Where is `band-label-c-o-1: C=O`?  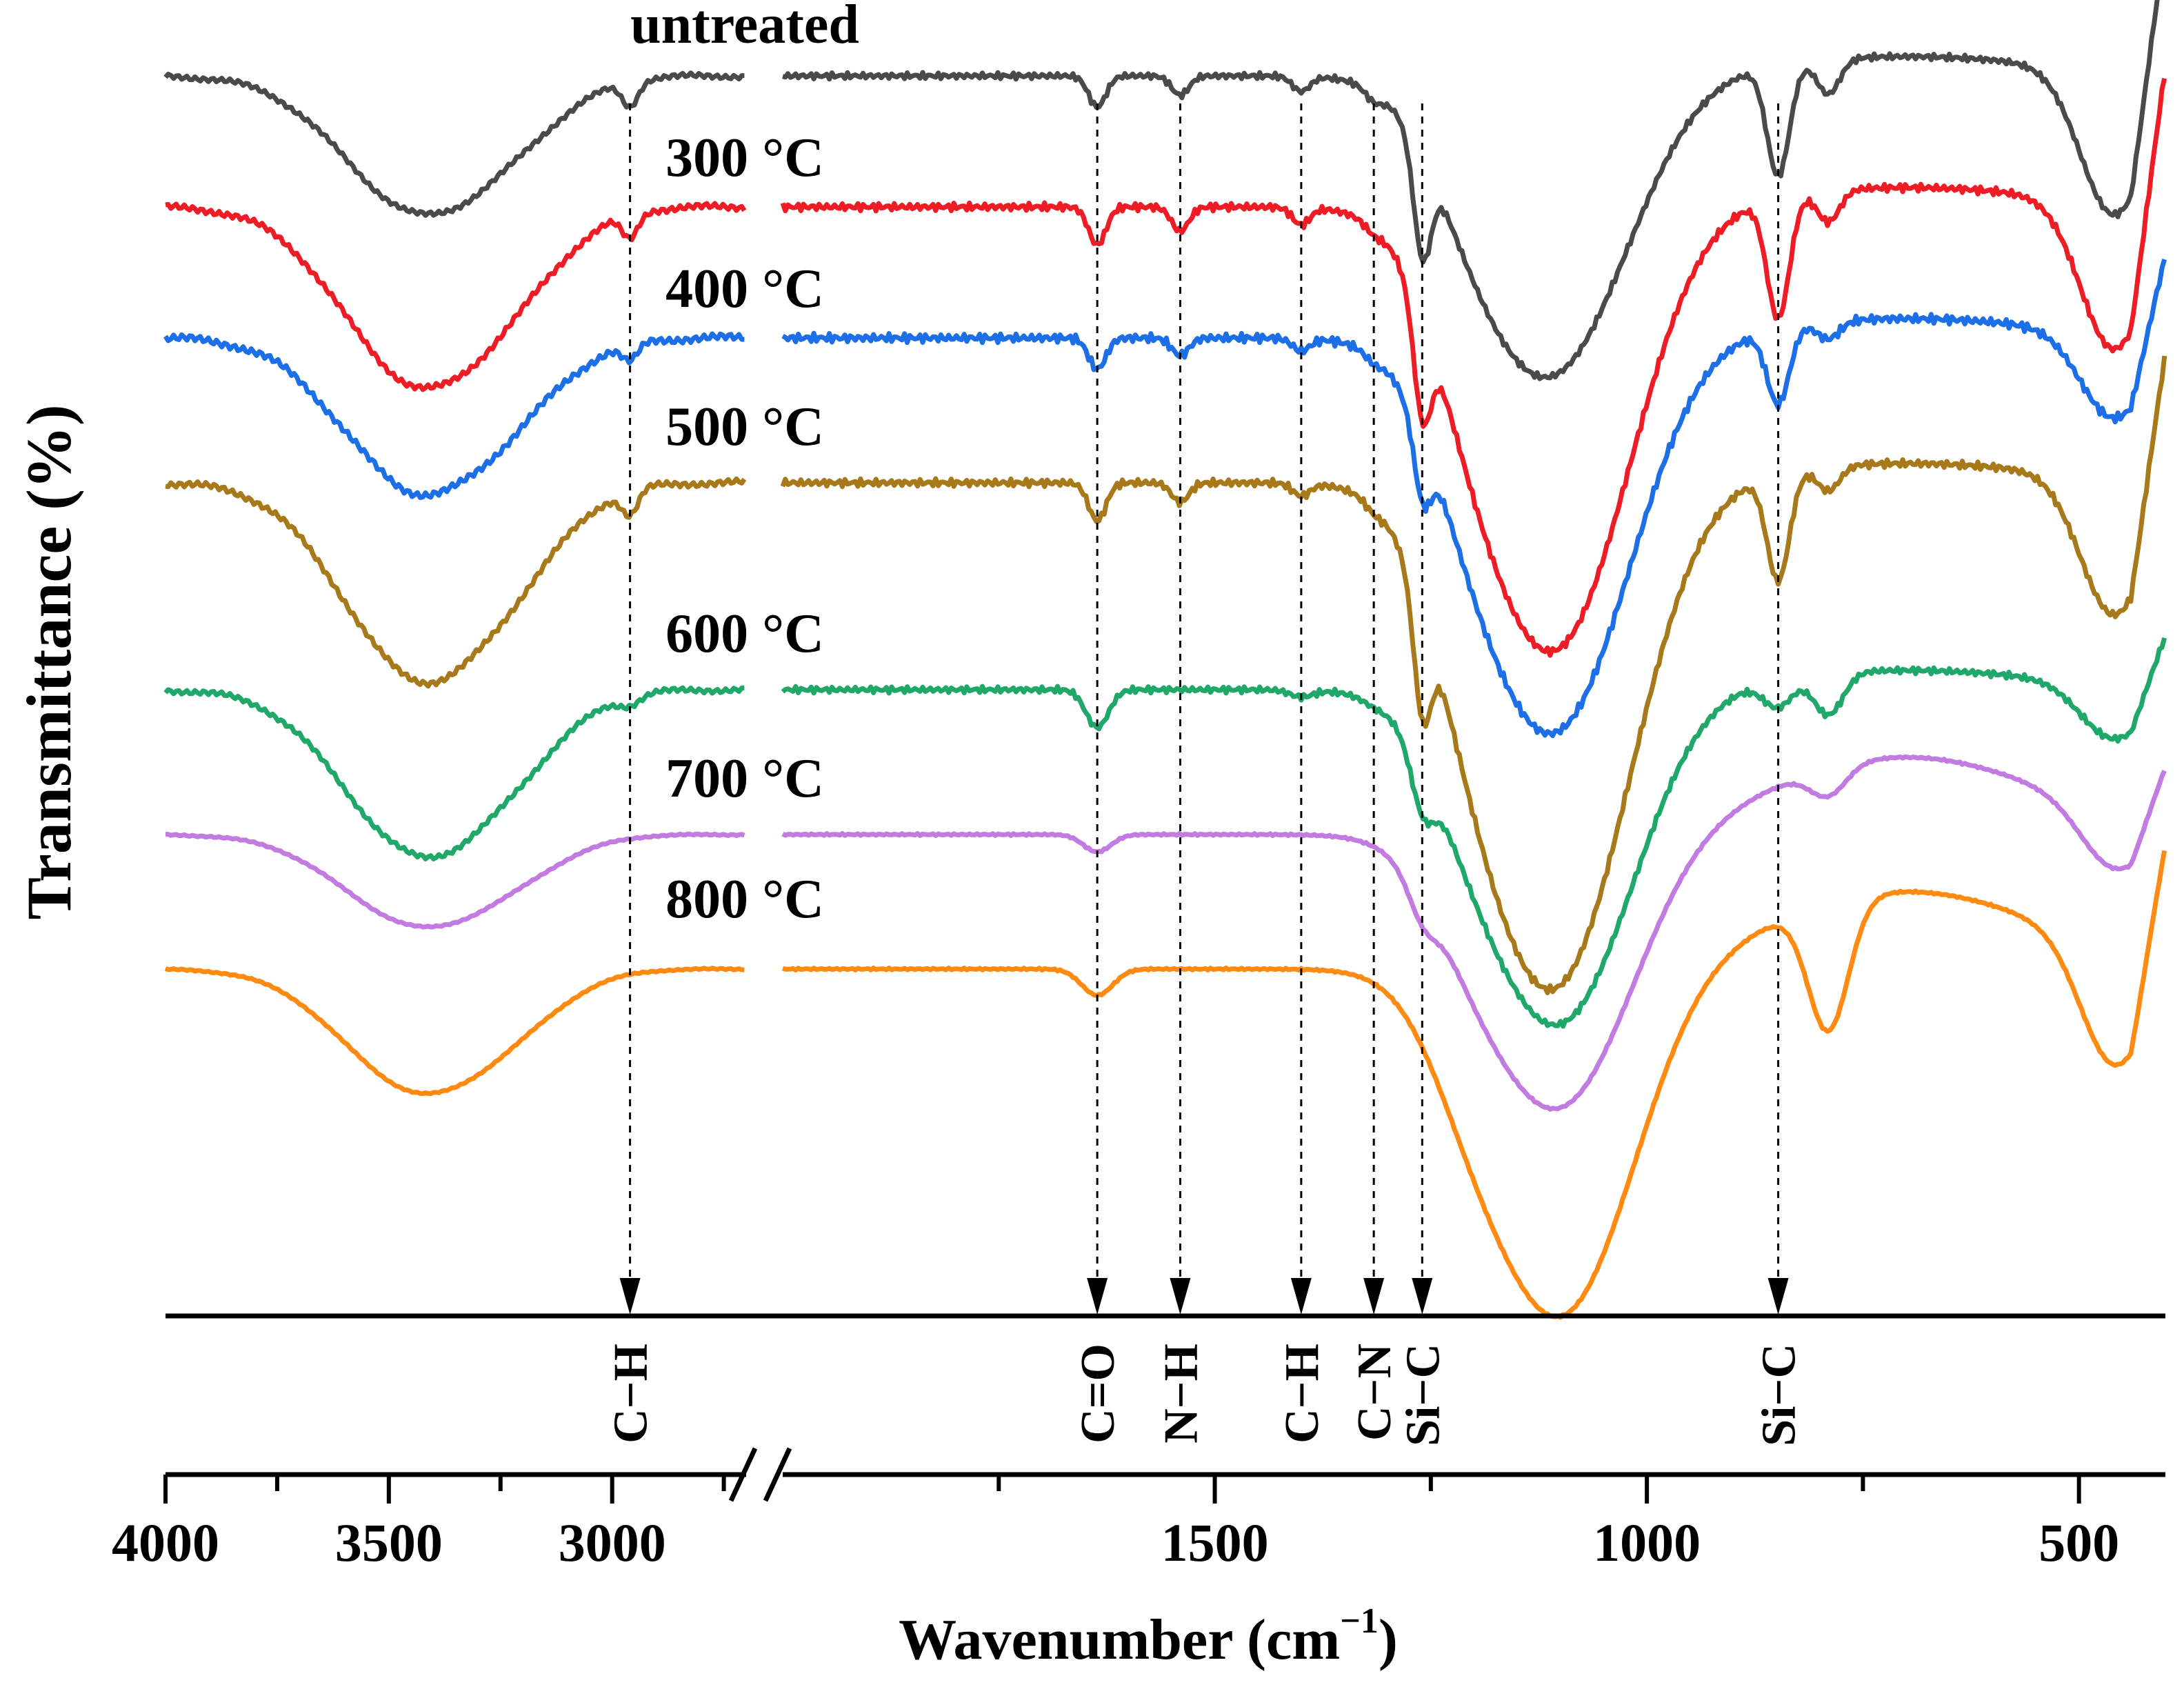
band-label-c-o-1: C=O is located at coordinates (1098, 1394).